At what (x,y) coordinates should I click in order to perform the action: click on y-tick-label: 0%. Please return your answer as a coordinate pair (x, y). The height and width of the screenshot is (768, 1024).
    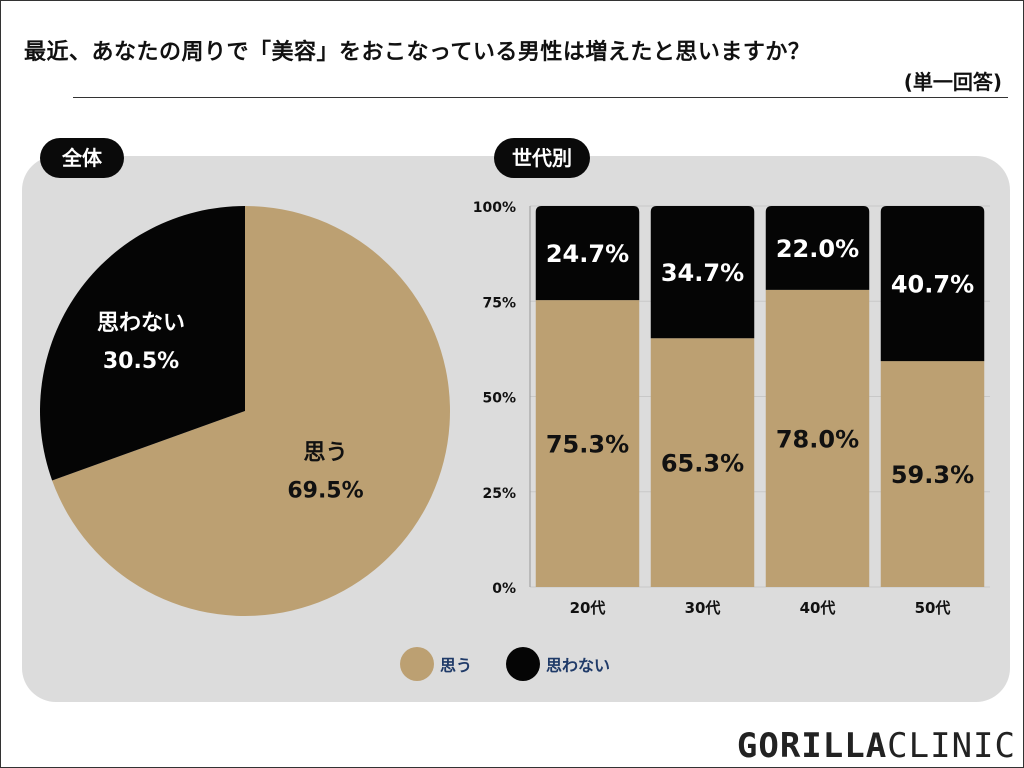
    Looking at the image, I should click on (504, 589).